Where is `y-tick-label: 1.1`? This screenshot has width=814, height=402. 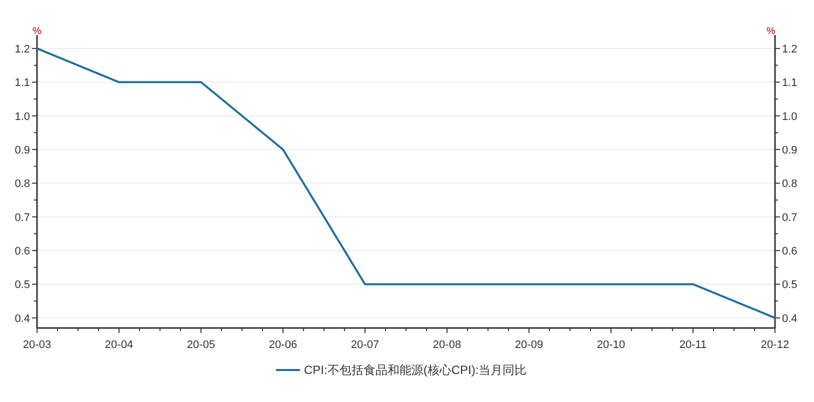
y-tick-label: 1.1 is located at coordinates (22, 83).